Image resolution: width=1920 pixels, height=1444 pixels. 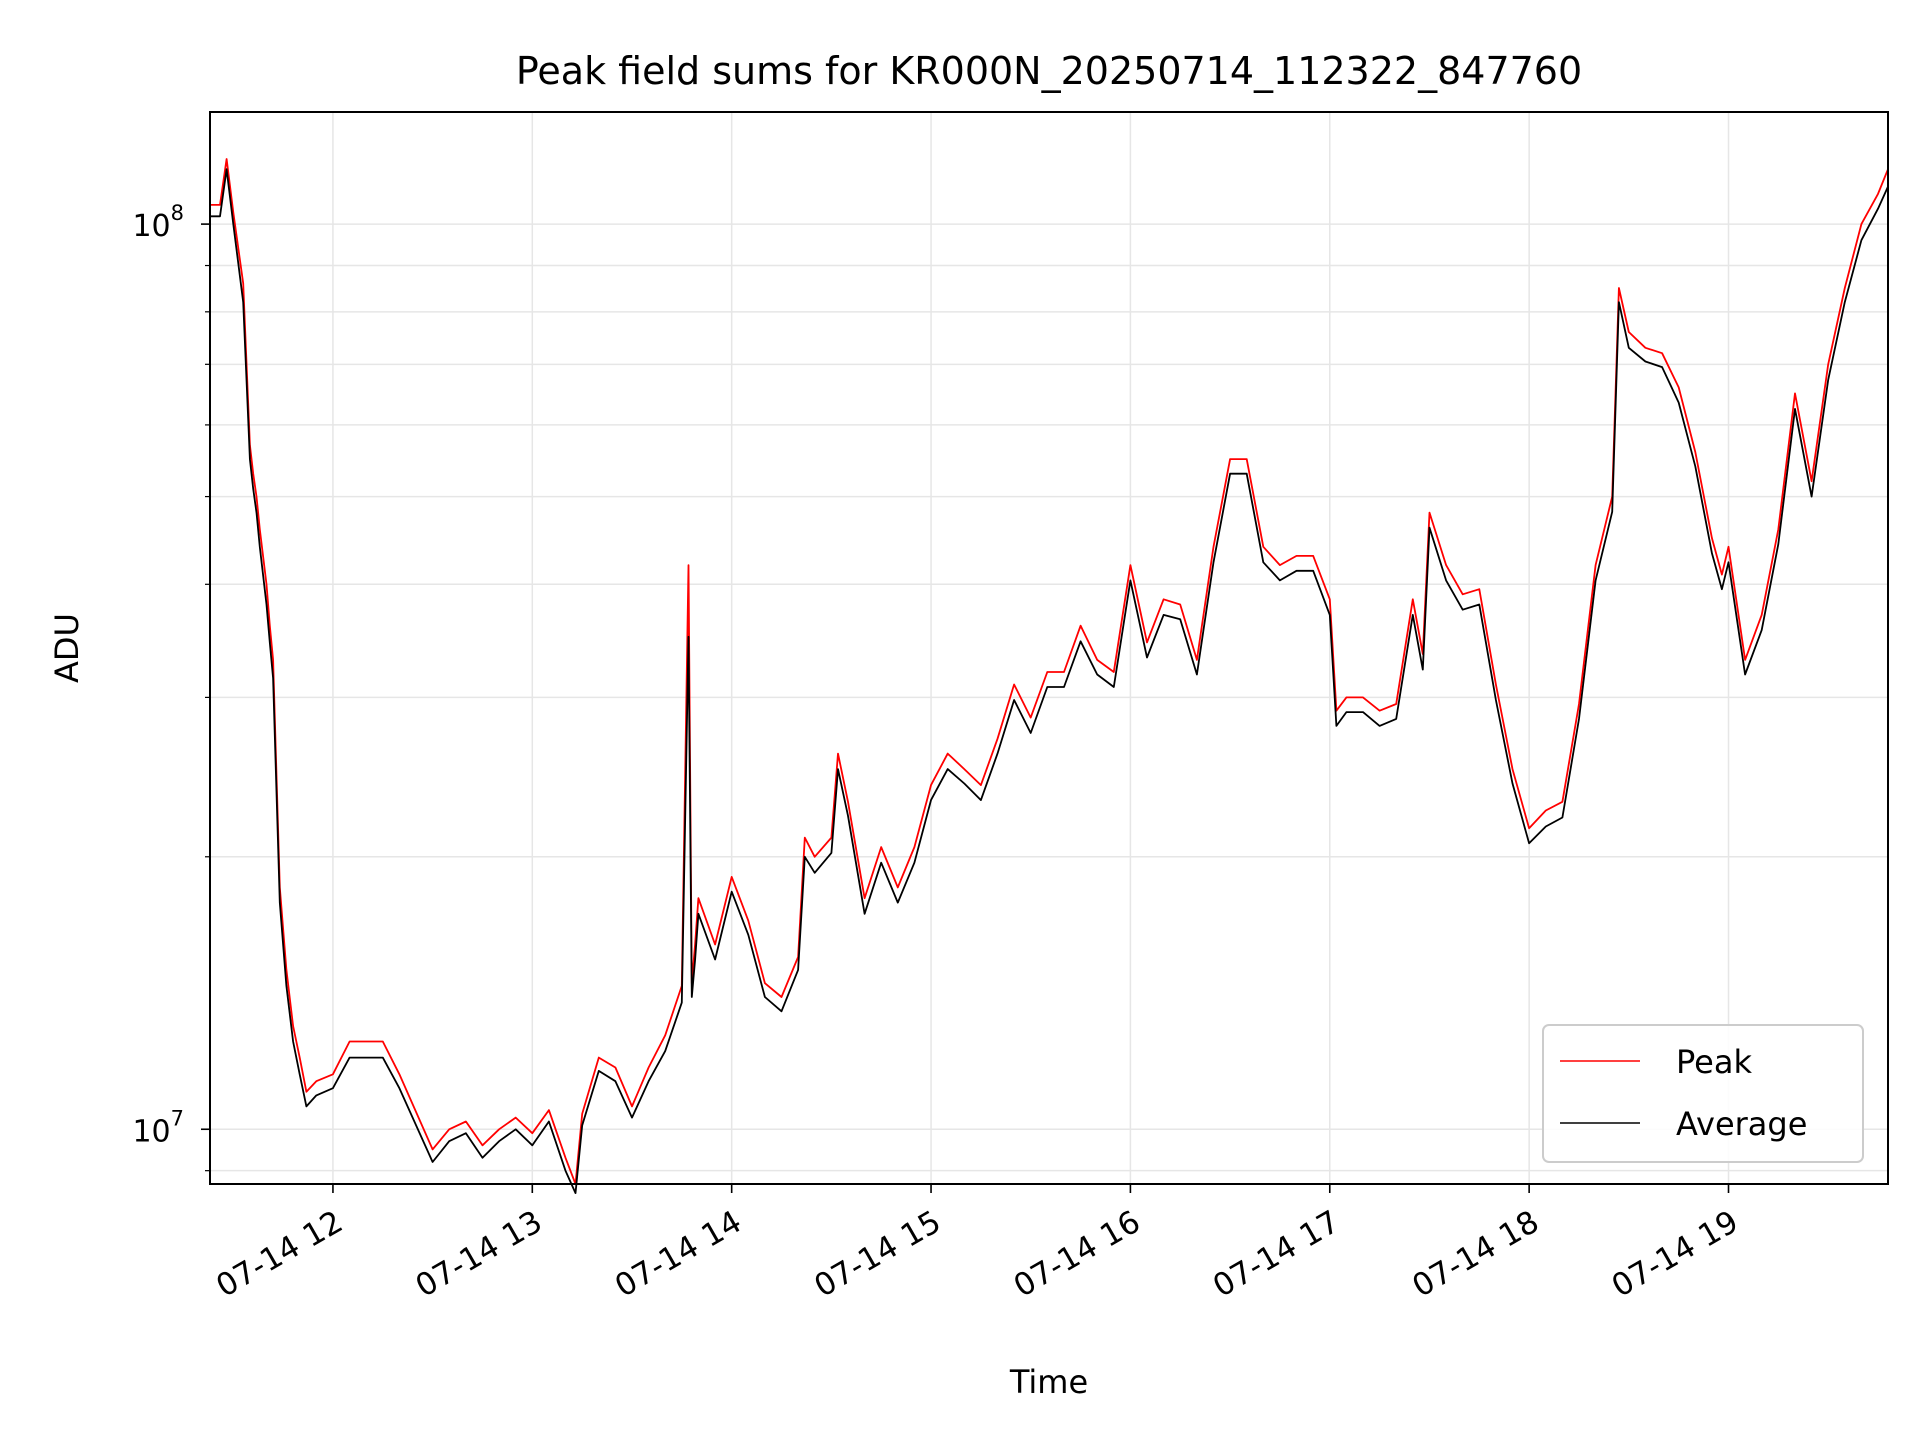 I want to click on y-axis-ticks: 10⁷ 10⁸, so click(x=171, y=686).